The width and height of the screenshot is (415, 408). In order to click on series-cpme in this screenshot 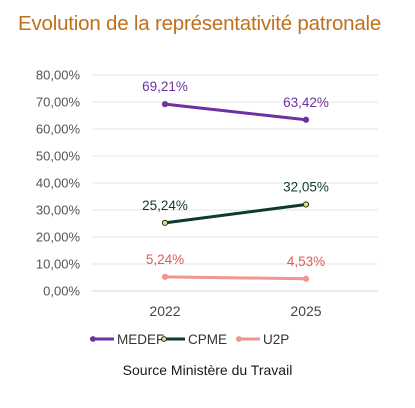, I will do `click(235, 213)`.